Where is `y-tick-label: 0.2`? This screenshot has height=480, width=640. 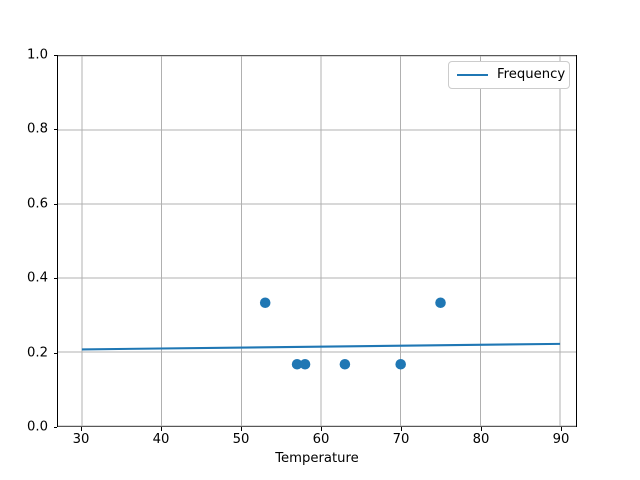
y-tick-label: 0.2 is located at coordinates (37, 352).